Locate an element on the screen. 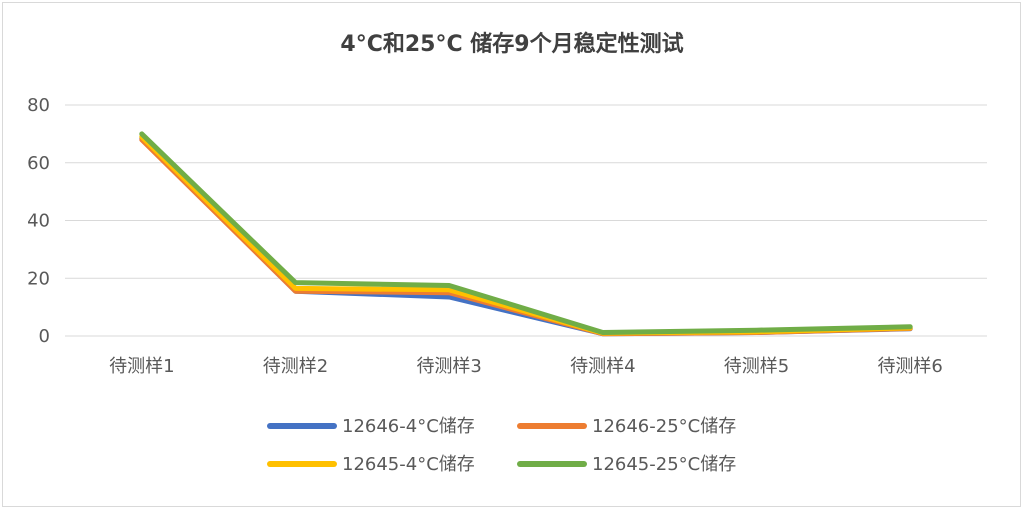  legend-label: 12645-4°C储存 is located at coordinates (408, 464).